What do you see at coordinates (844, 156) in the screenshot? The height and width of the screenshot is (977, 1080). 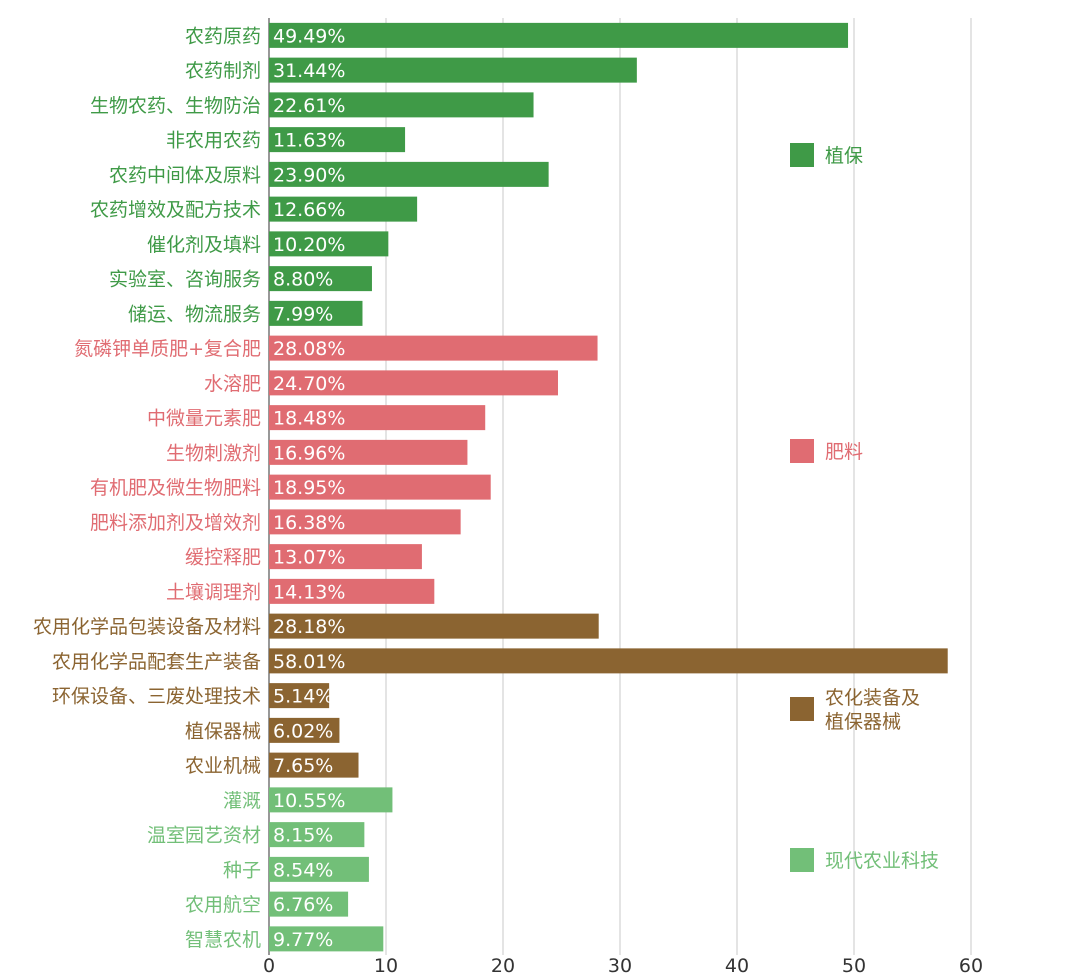 I see `legend-label: 植保` at bounding box center [844, 156].